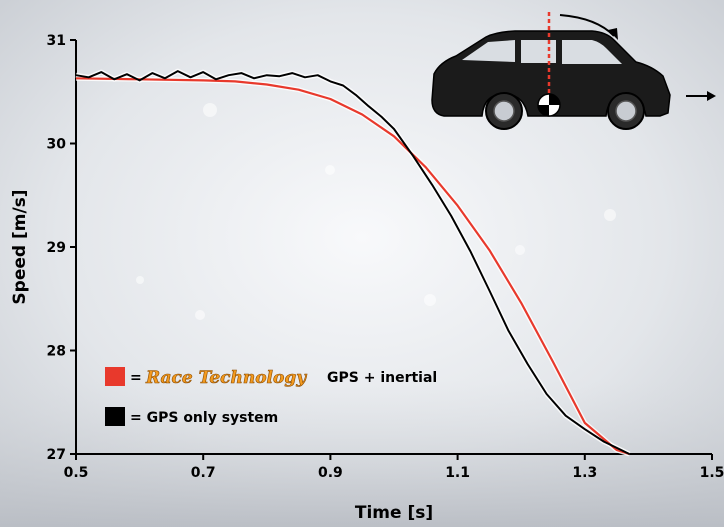 The height and width of the screenshot is (527, 724). I want to click on legend-label-gps-inertial: GPS + inertial, so click(382, 378).